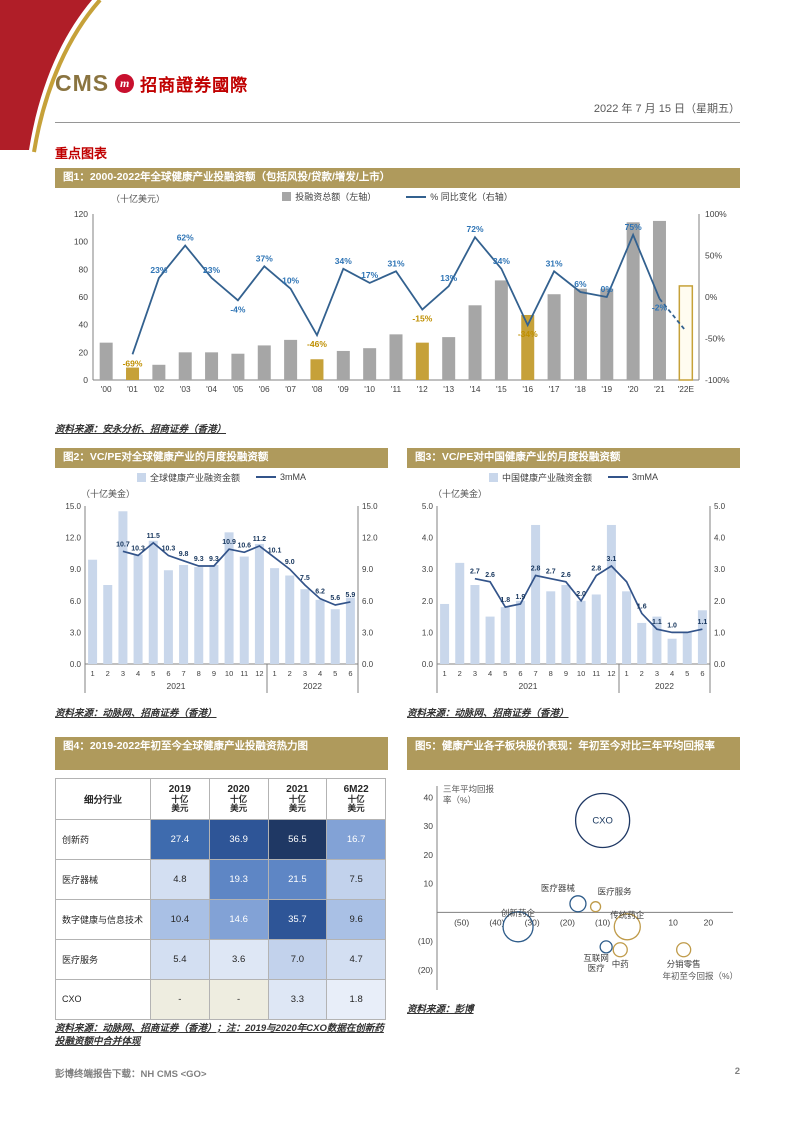 This screenshot has width=794, height=1122. What do you see at coordinates (686, 389) in the screenshot?
I see `svg-text: '22E` at bounding box center [686, 389].